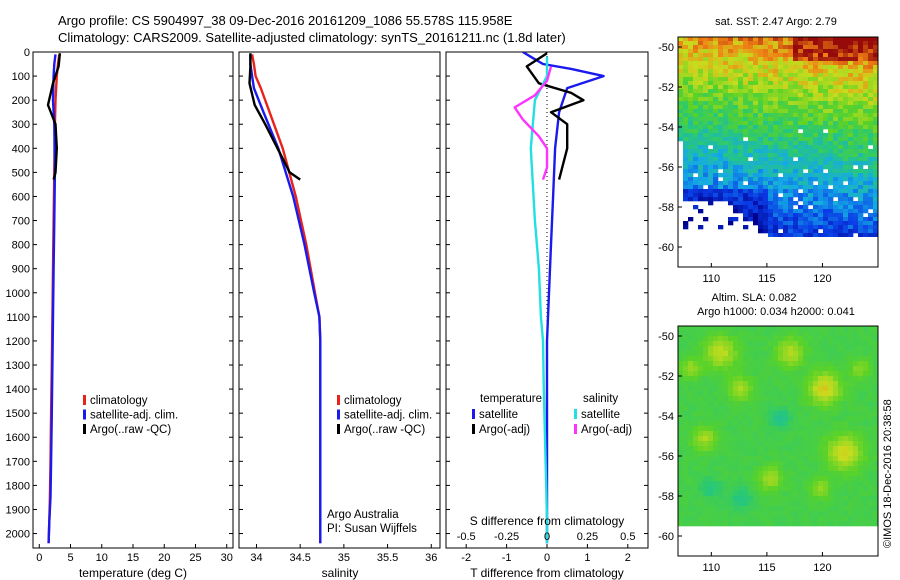 The width and height of the screenshot is (900, 580). Describe the element at coordinates (547, 558) in the screenshot. I see `x-tick-label: 0` at that location.